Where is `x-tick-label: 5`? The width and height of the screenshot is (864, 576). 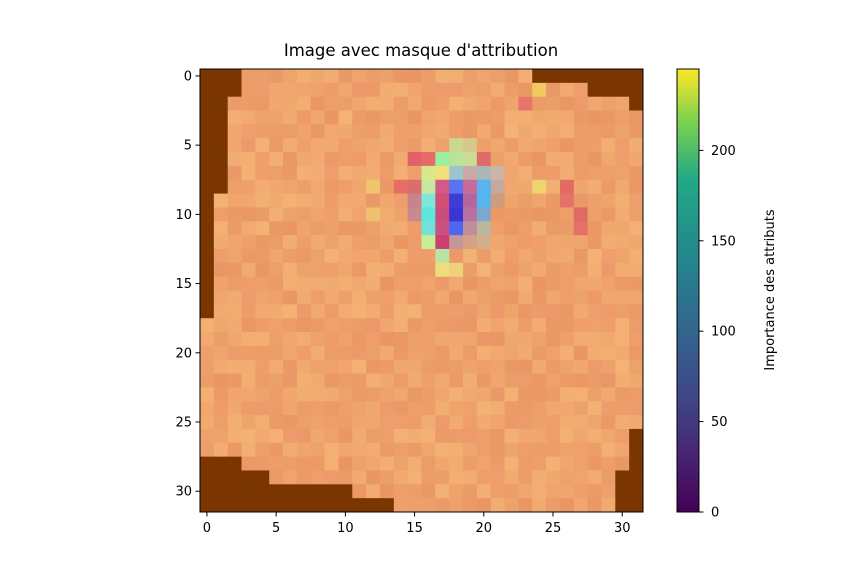 x-tick-label: 5 is located at coordinates (276, 528).